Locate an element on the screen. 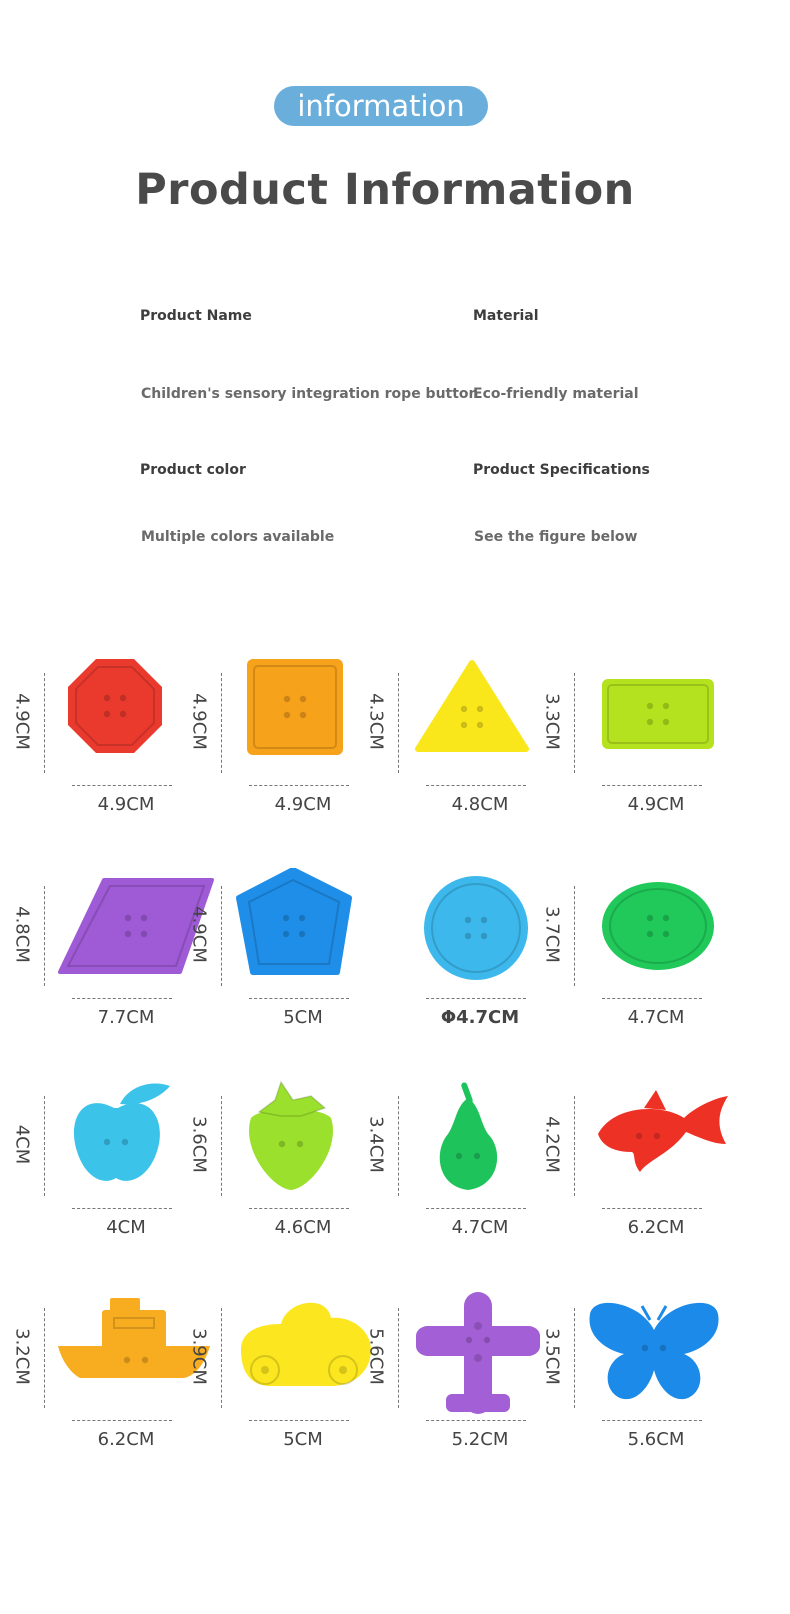 This screenshot has height=1614, width=790. circle-button-icon is located at coordinates (476, 928).